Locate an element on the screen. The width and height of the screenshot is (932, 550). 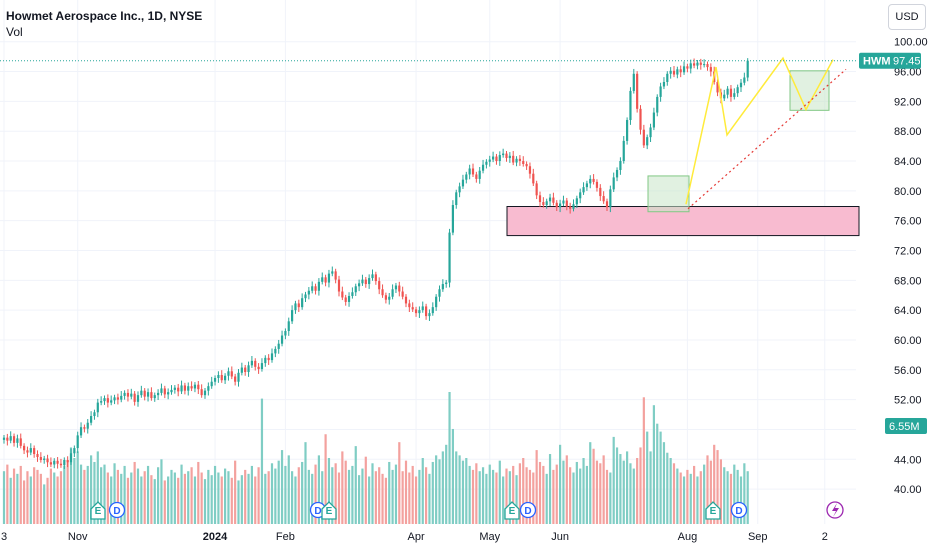
currency-button: USD is located at coordinates (907, 17).